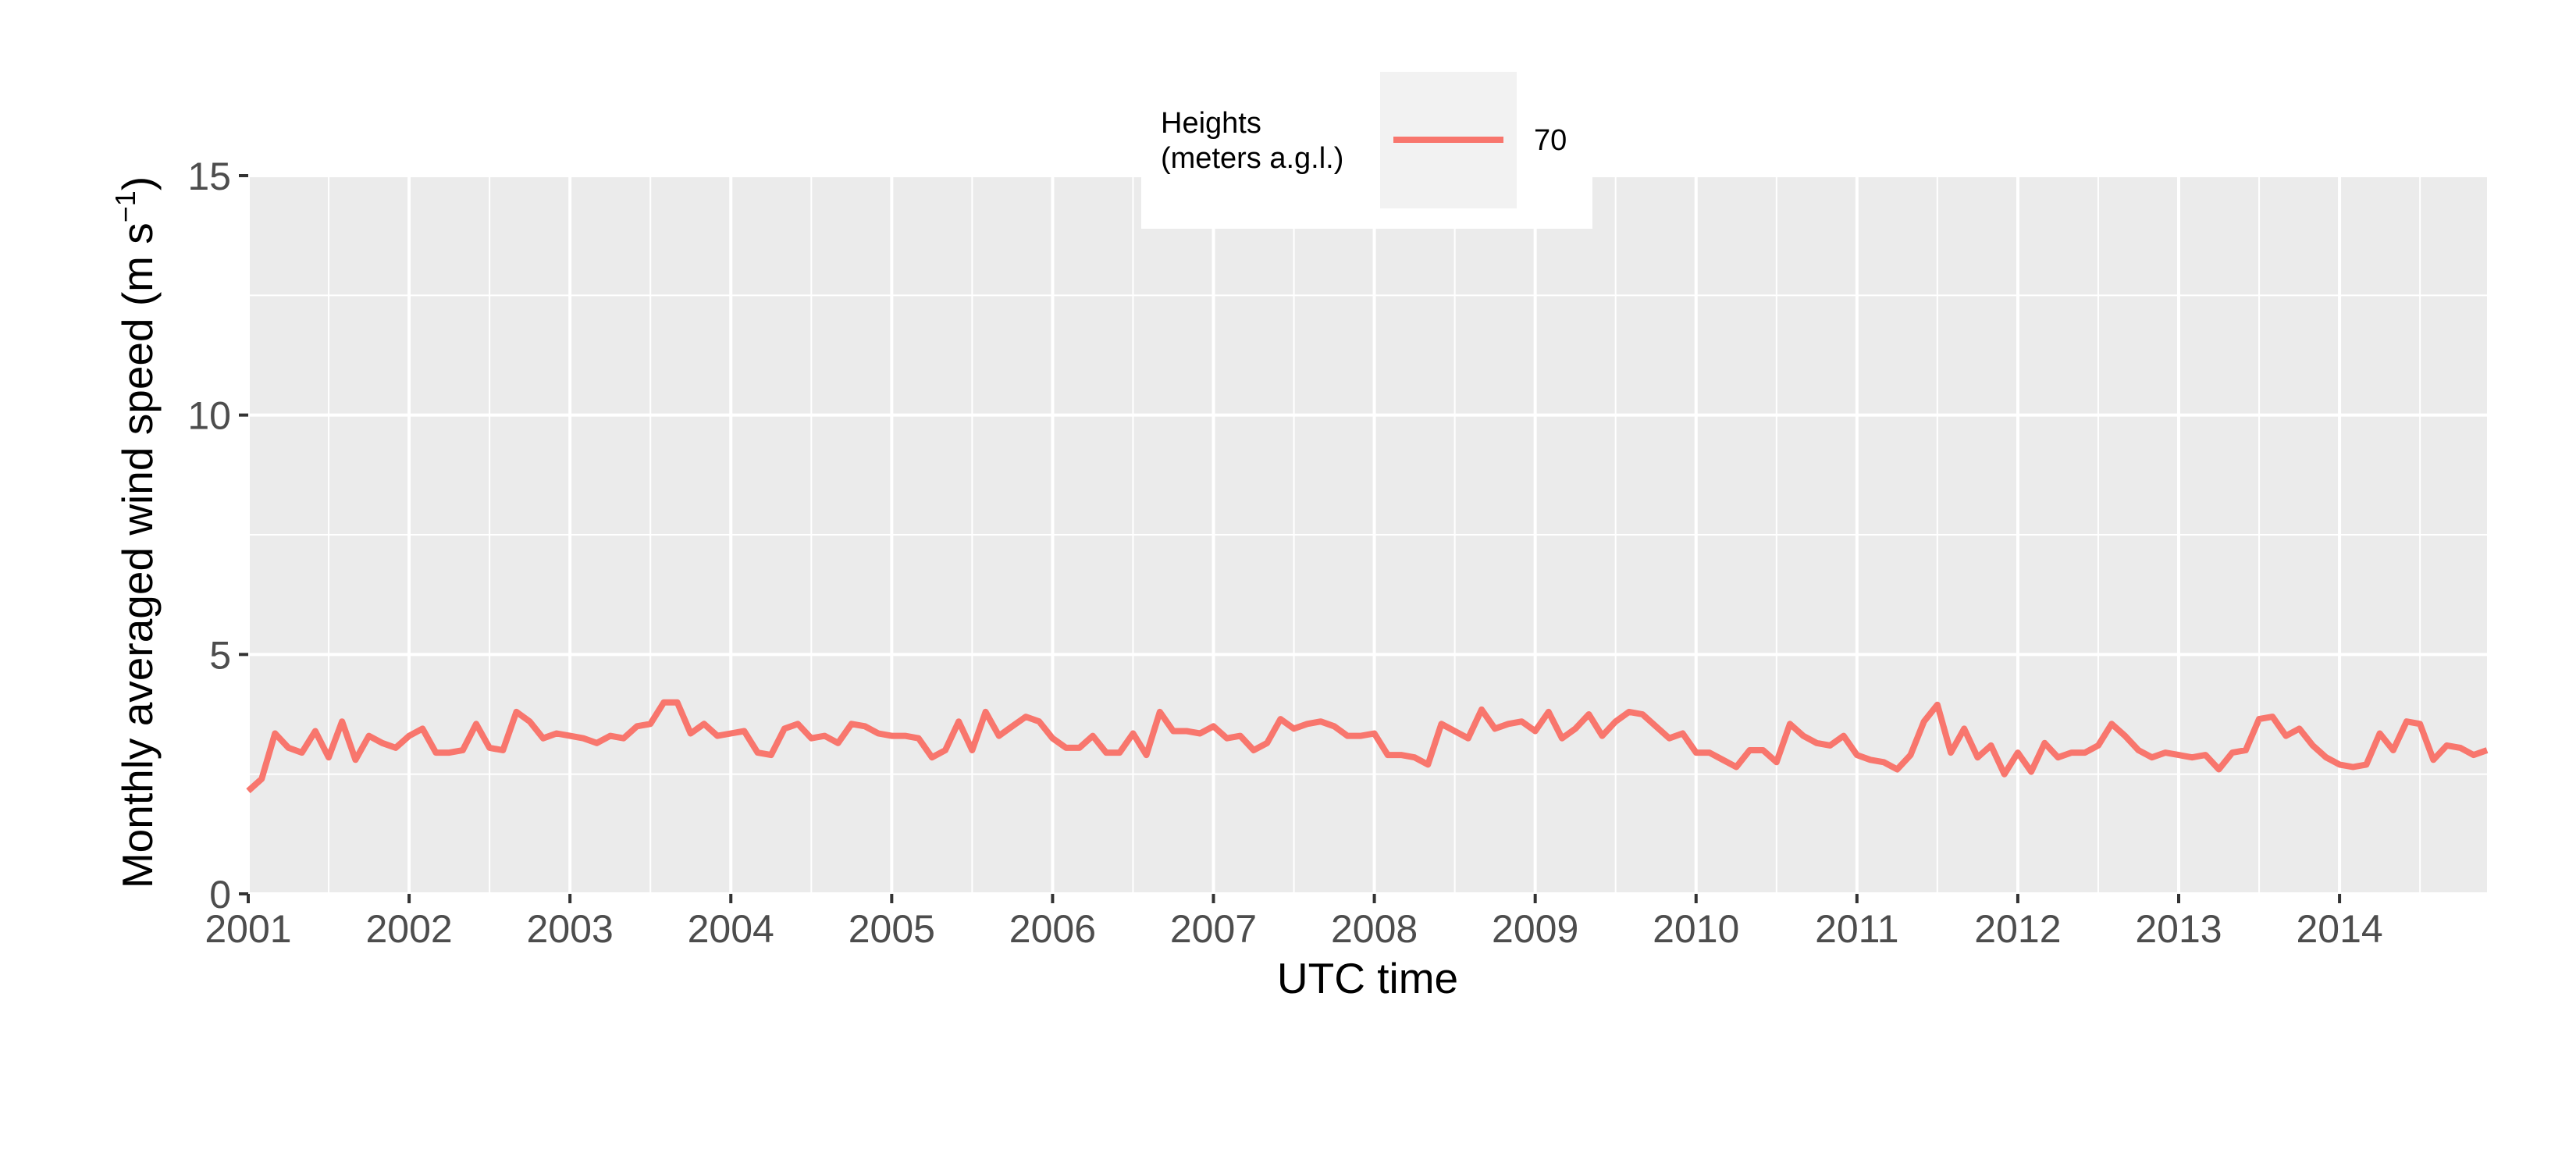 The image size is (2576, 1171). I want to click on y-tick-label-0: 0, so click(220, 895).